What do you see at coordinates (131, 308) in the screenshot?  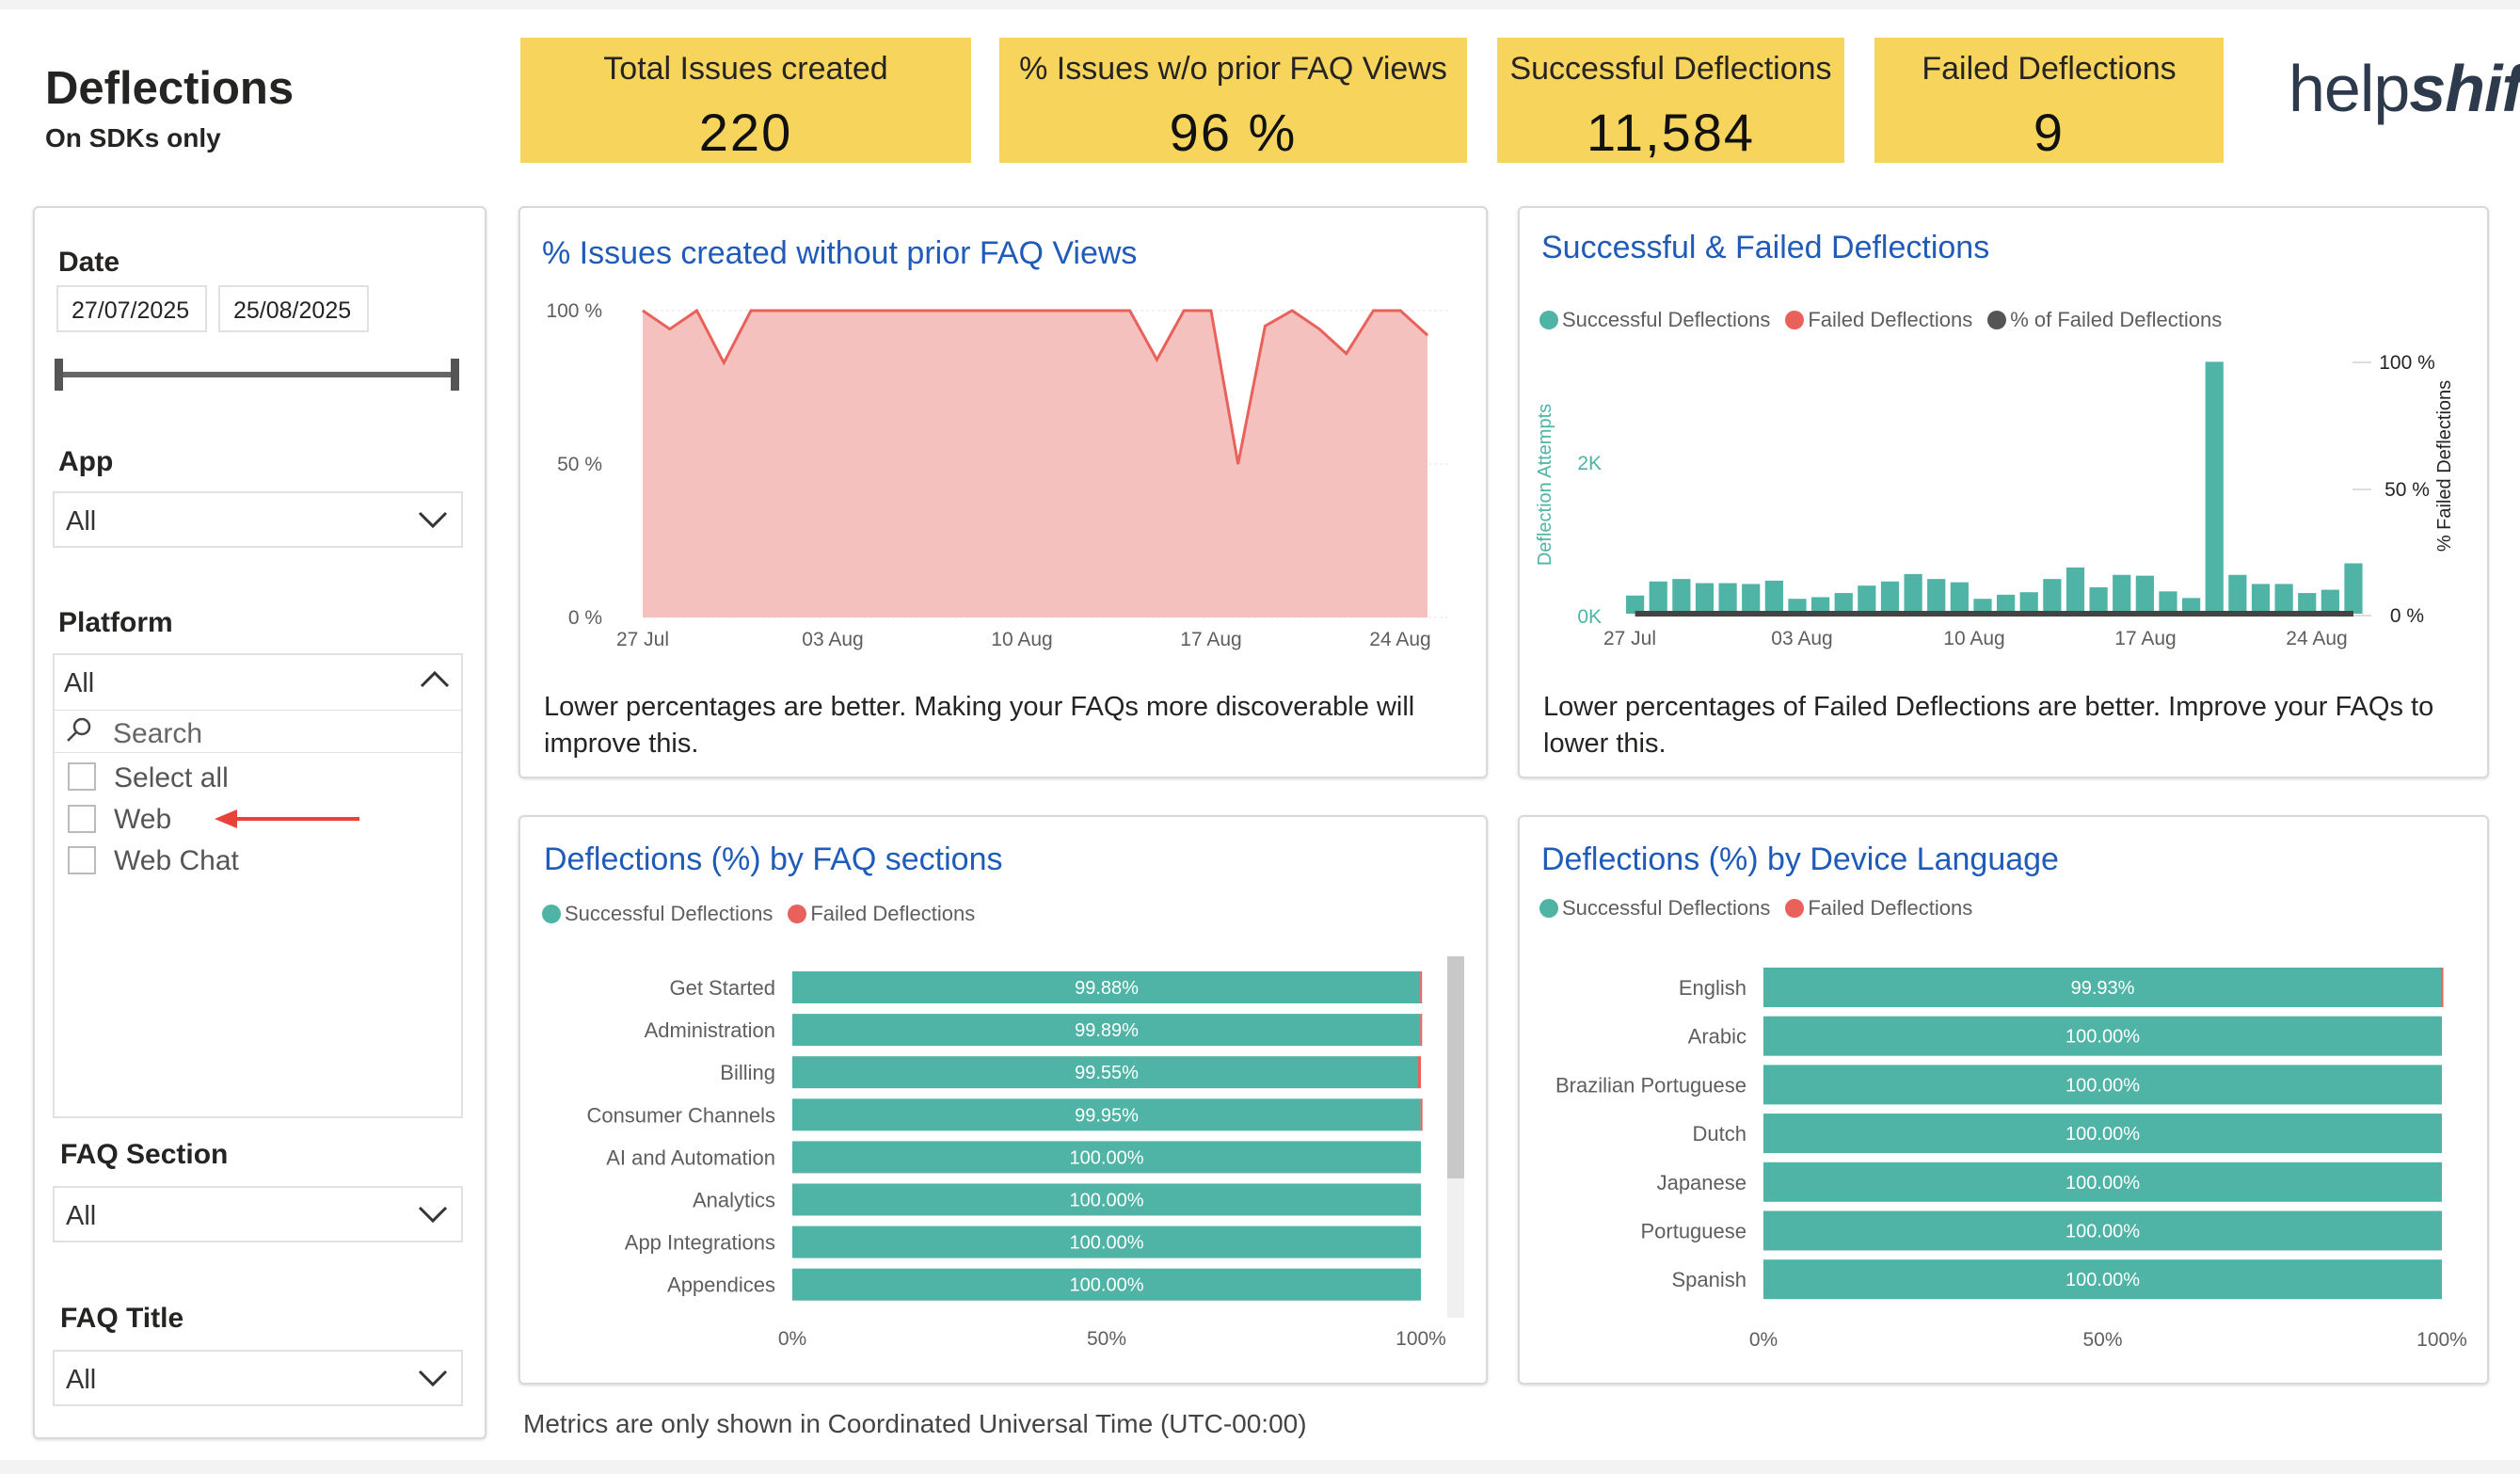 I see `date-start-input: 27/07/2025` at bounding box center [131, 308].